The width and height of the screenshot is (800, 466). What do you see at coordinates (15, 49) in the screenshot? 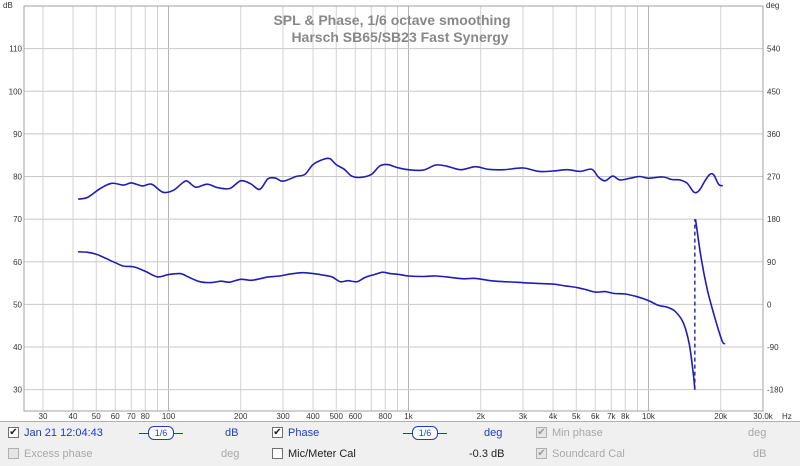
I see `y-left-tick-label: 110` at bounding box center [15, 49].